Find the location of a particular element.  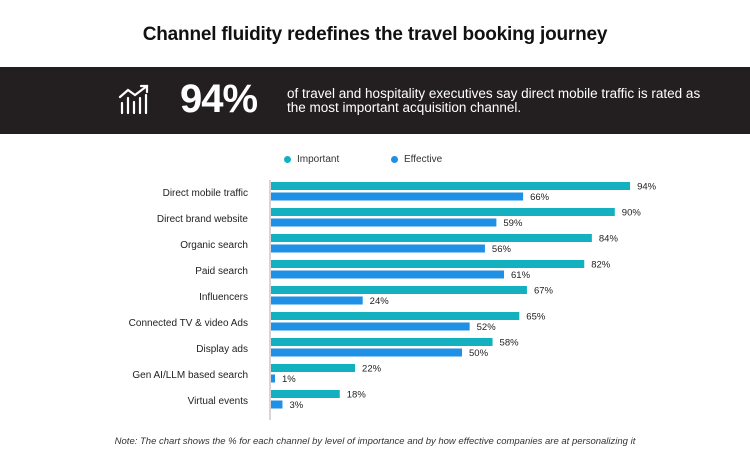

data-label: 66% is located at coordinates (540, 197).